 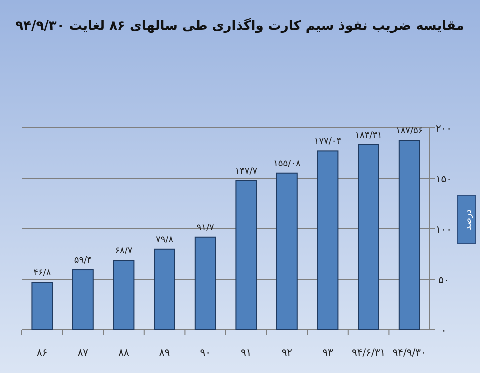 I want to click on data-label: ۴۶/۸, so click(x=43, y=273).